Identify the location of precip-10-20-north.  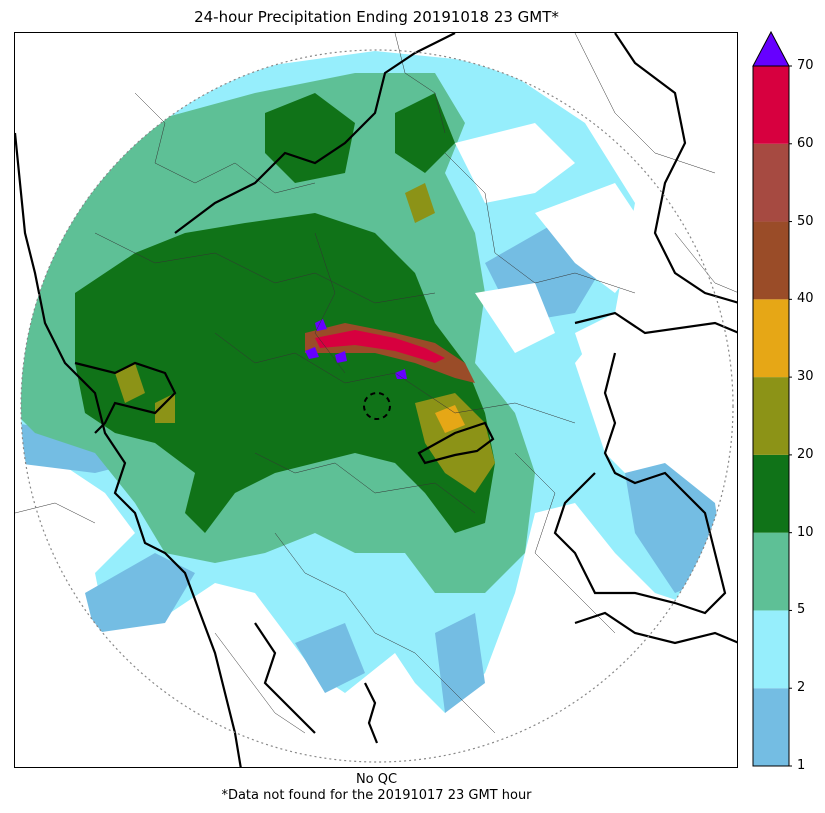
(360, 138).